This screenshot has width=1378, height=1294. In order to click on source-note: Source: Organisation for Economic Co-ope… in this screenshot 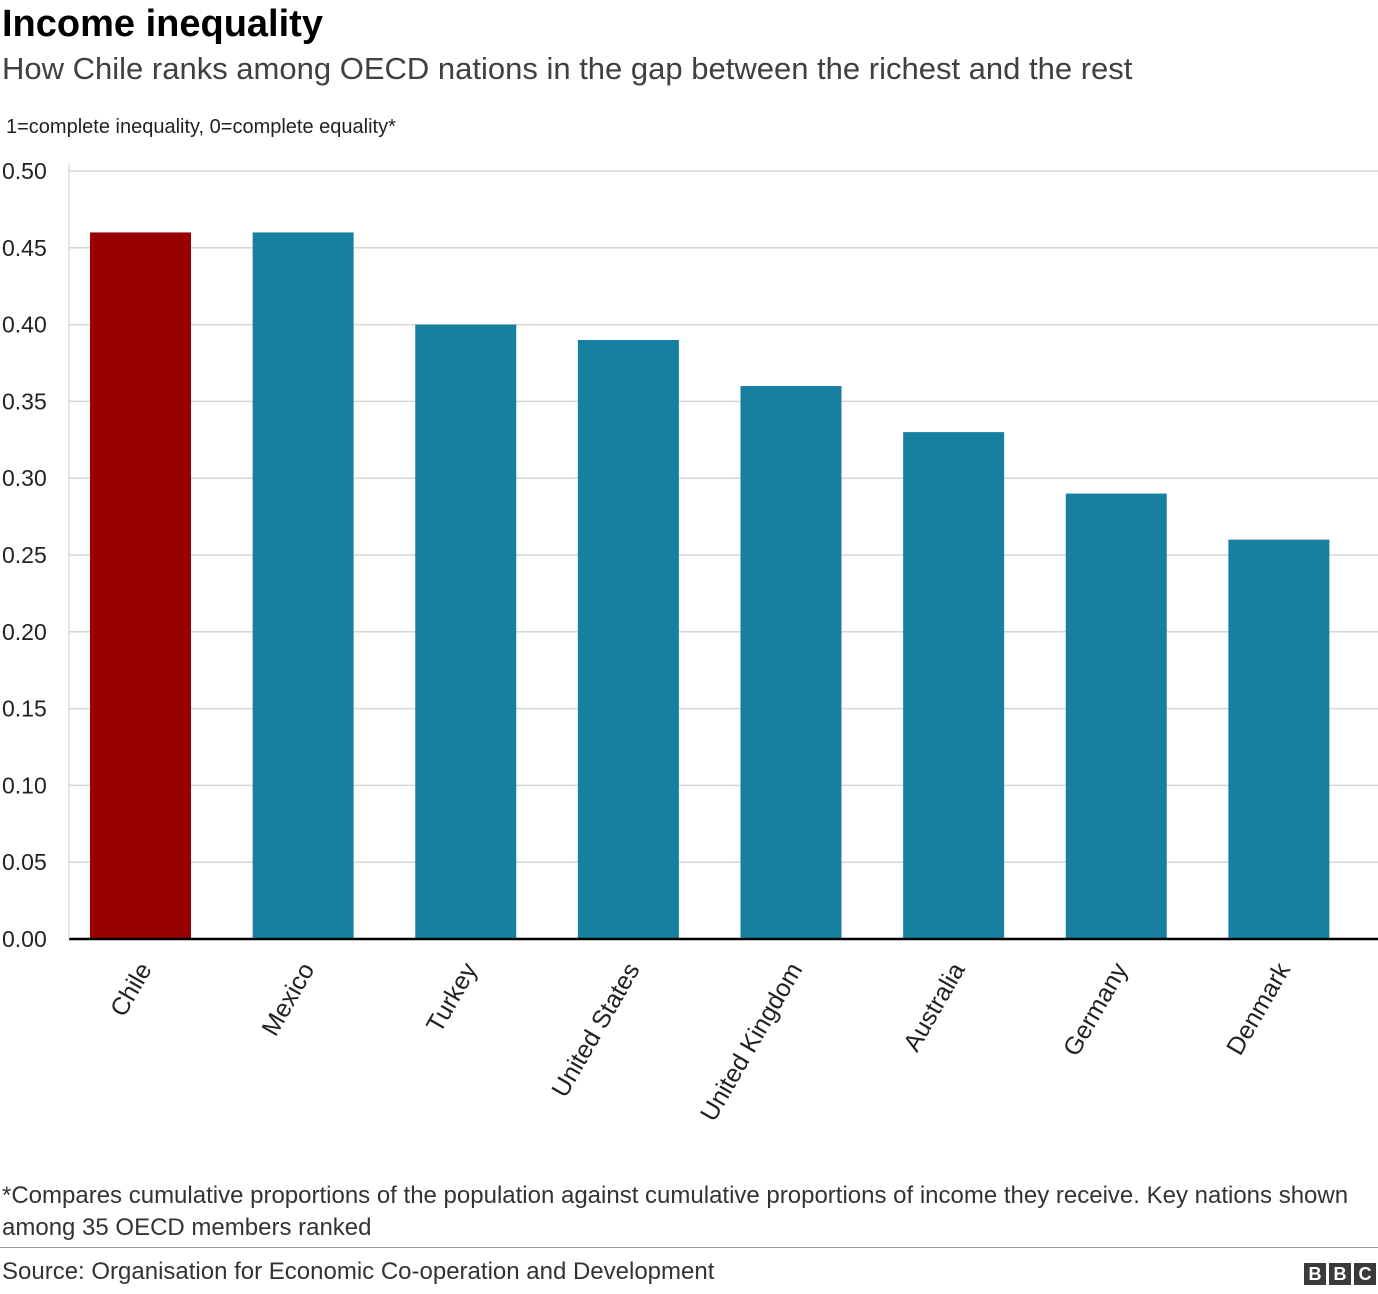, I will do `click(358, 1271)`.